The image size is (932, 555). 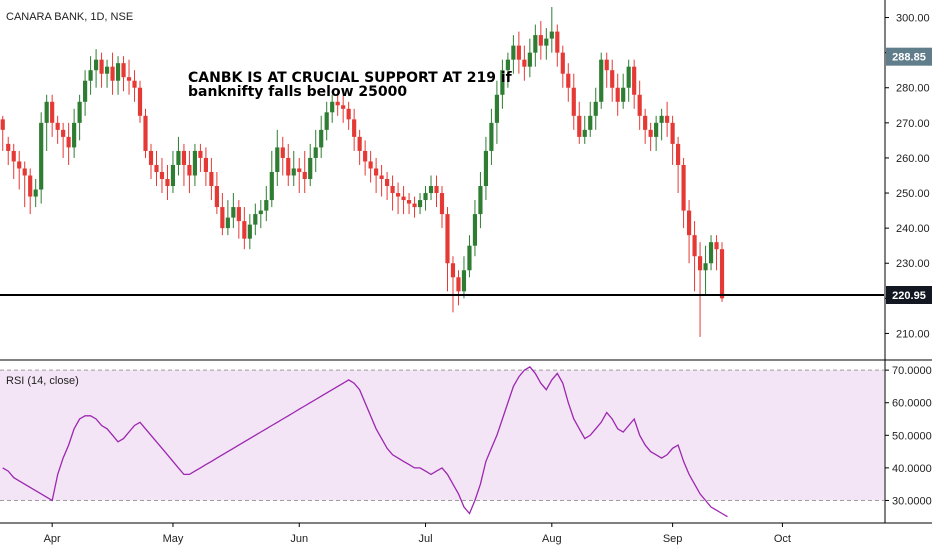 I want to click on price-tick-label: 230.00, so click(x=913, y=264).